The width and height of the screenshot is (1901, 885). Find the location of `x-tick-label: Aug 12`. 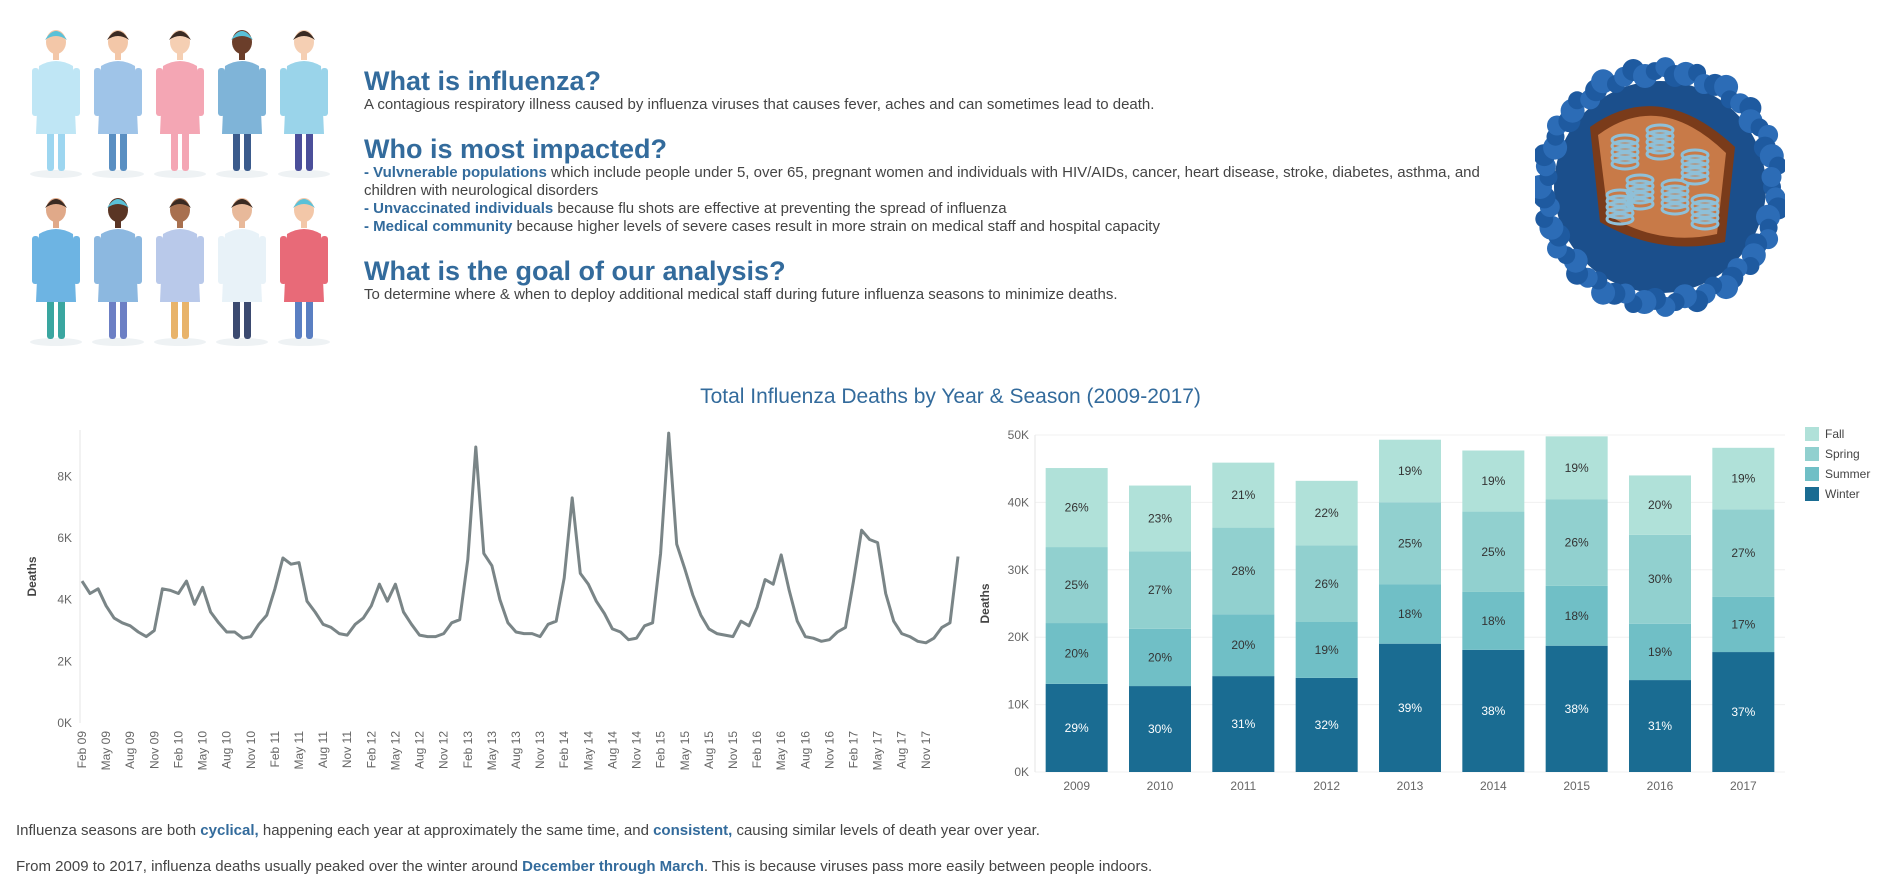

x-tick-label: Aug 12 is located at coordinates (420, 750).